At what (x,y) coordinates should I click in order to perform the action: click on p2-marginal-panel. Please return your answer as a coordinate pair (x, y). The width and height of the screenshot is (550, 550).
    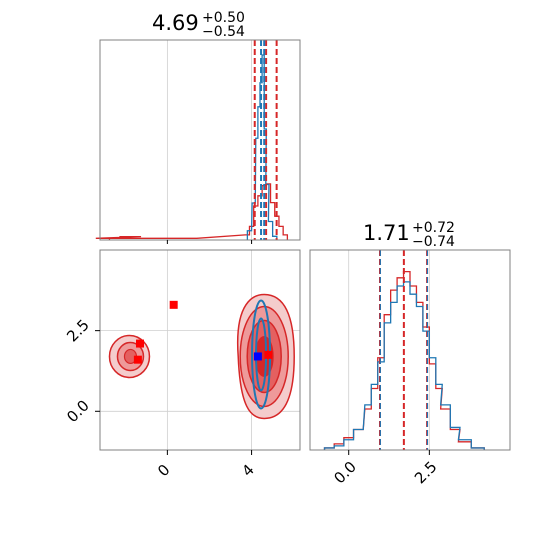
    Looking at the image, I should click on (410, 350).